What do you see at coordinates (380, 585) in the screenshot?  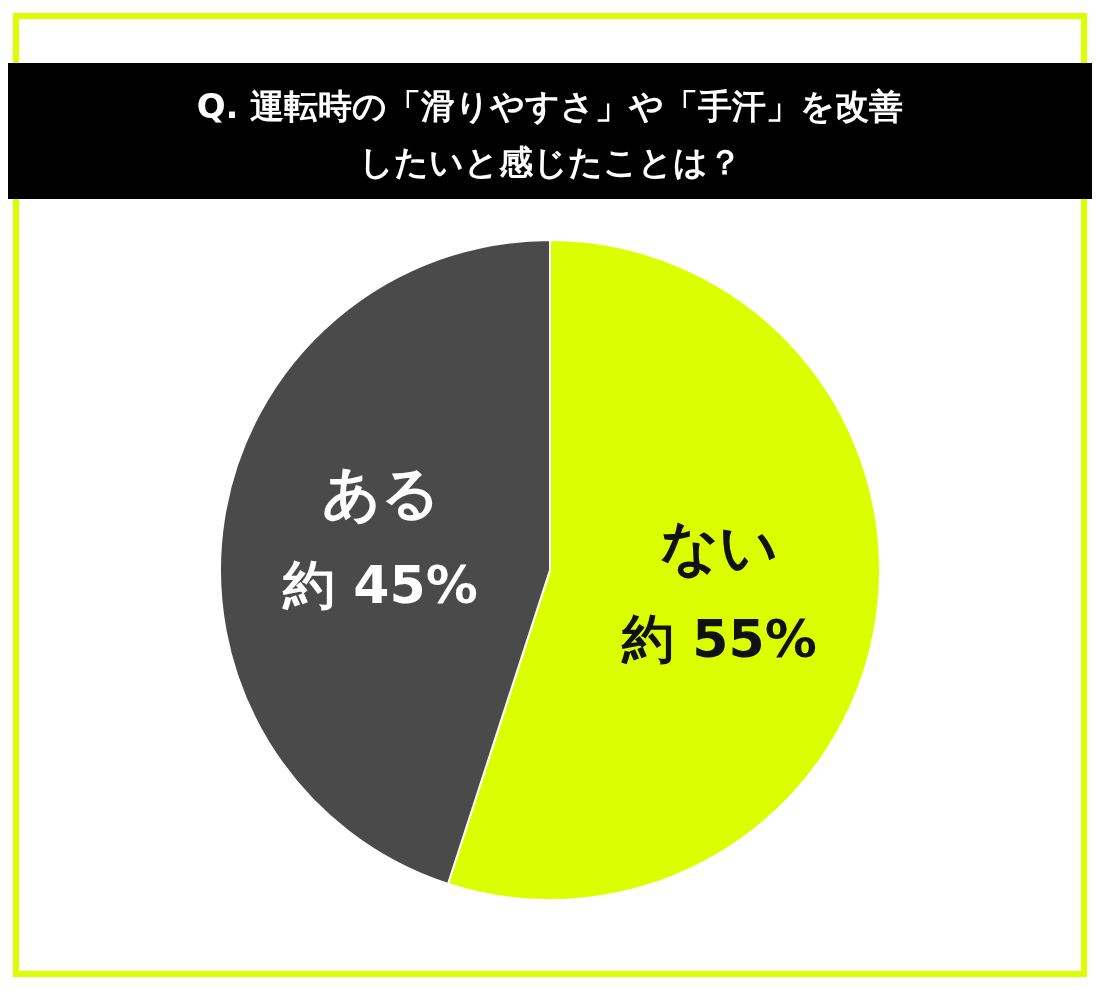 I see `data-label: 約 45%` at bounding box center [380, 585].